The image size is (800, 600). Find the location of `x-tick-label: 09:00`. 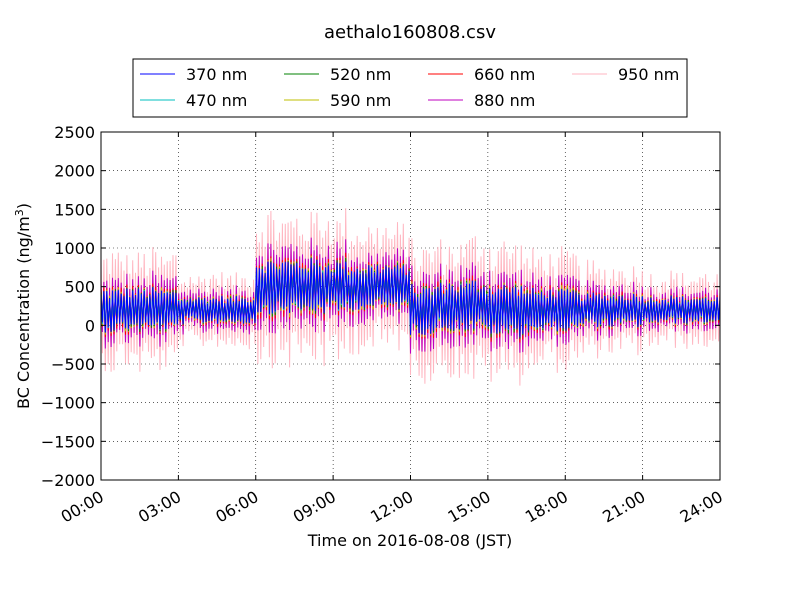

x-tick-label: 09:00 is located at coordinates (314, 507).